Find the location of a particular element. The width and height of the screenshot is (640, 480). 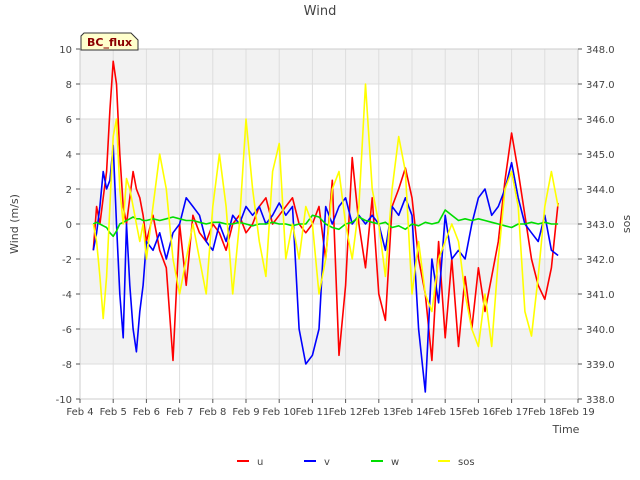

right-y-tick-label: 341.0 is located at coordinates (600, 295).